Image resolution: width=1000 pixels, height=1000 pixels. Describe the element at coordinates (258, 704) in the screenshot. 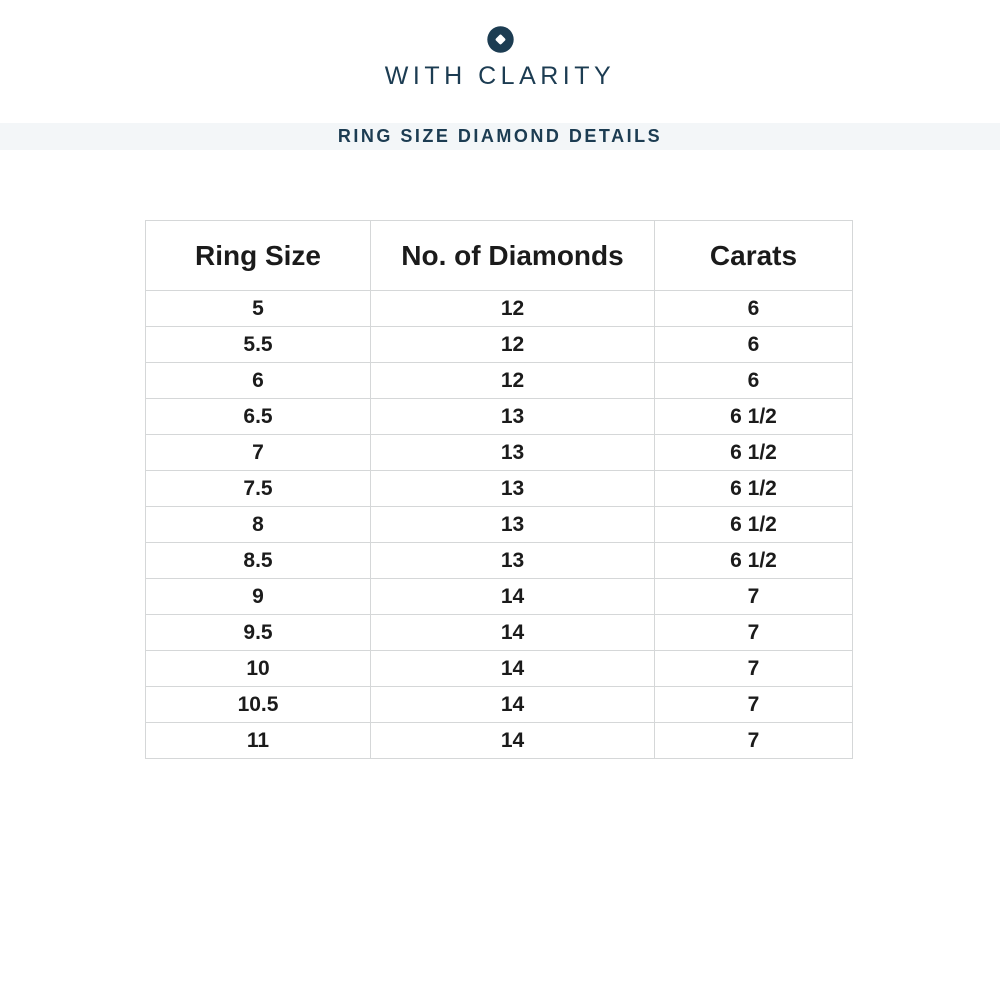

I see `ring-size-cell: 10.5` at that location.